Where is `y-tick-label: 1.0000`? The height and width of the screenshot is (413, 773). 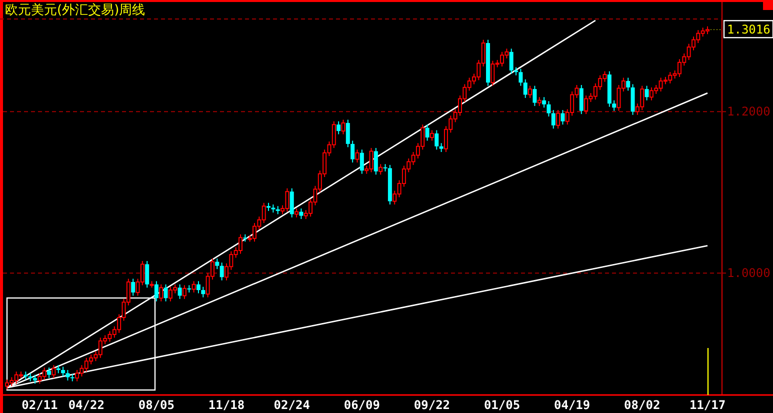
y-tick-label: 1.0000 is located at coordinates (748, 273).